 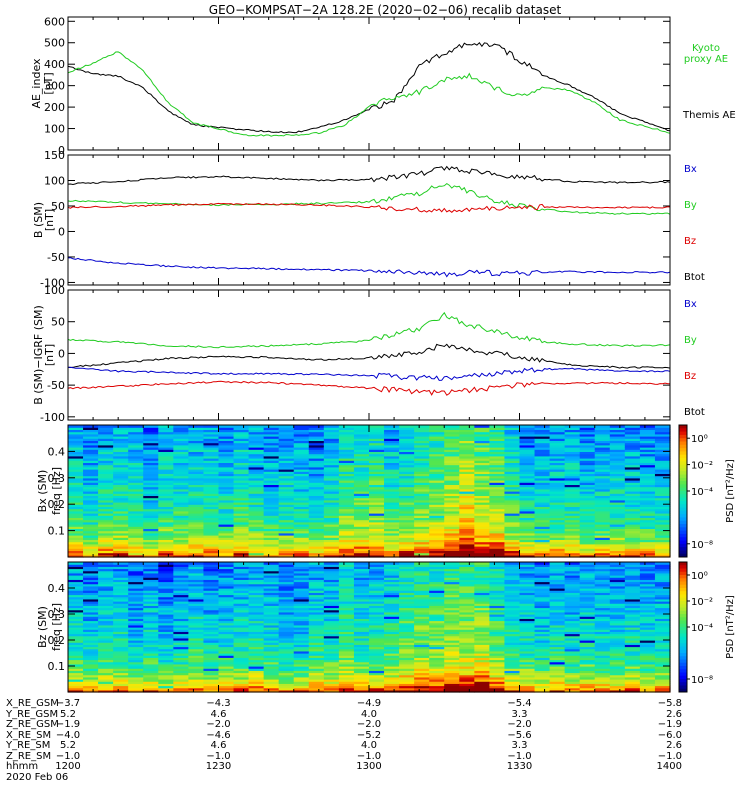 What do you see at coordinates (58, 322) in the screenshot?
I see `y-tick-label: 50` at bounding box center [58, 322].